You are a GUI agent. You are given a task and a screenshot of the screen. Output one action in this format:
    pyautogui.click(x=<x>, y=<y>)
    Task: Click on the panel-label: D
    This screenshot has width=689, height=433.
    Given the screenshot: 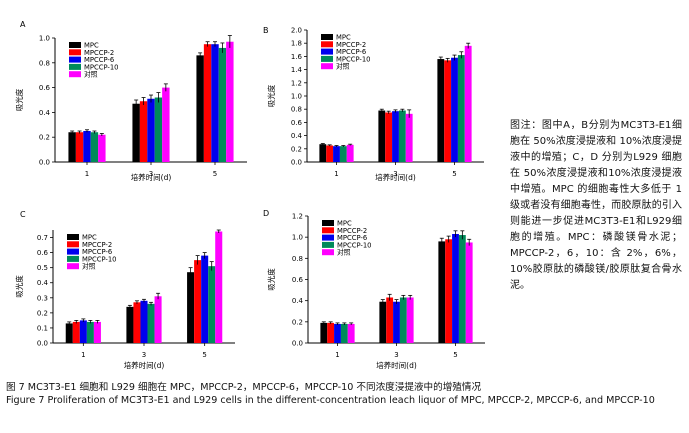 What is the action you would take?
    pyautogui.click(x=266, y=213)
    